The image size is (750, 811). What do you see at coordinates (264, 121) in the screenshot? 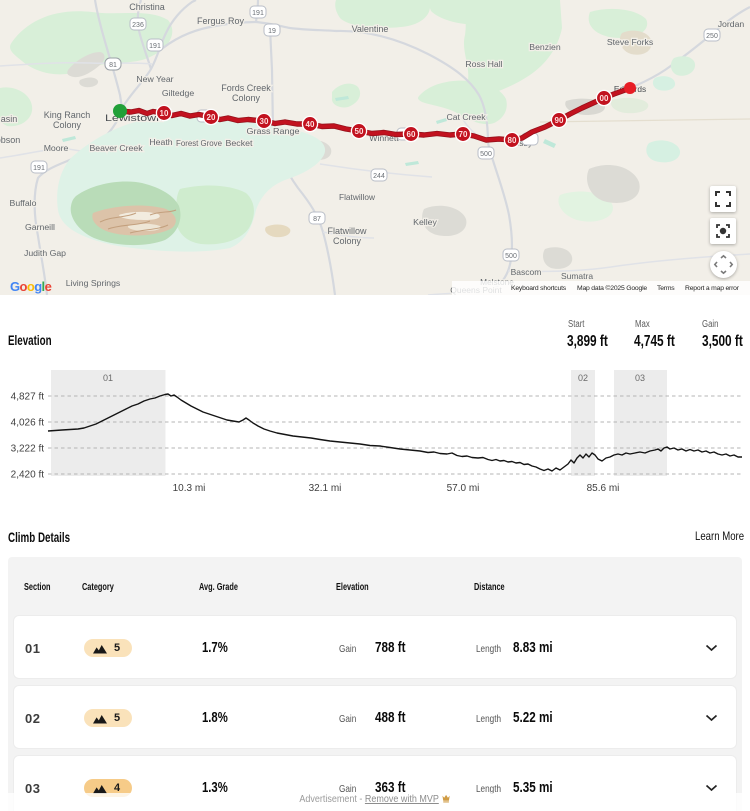
I see `svg-text: 30` at bounding box center [264, 121].